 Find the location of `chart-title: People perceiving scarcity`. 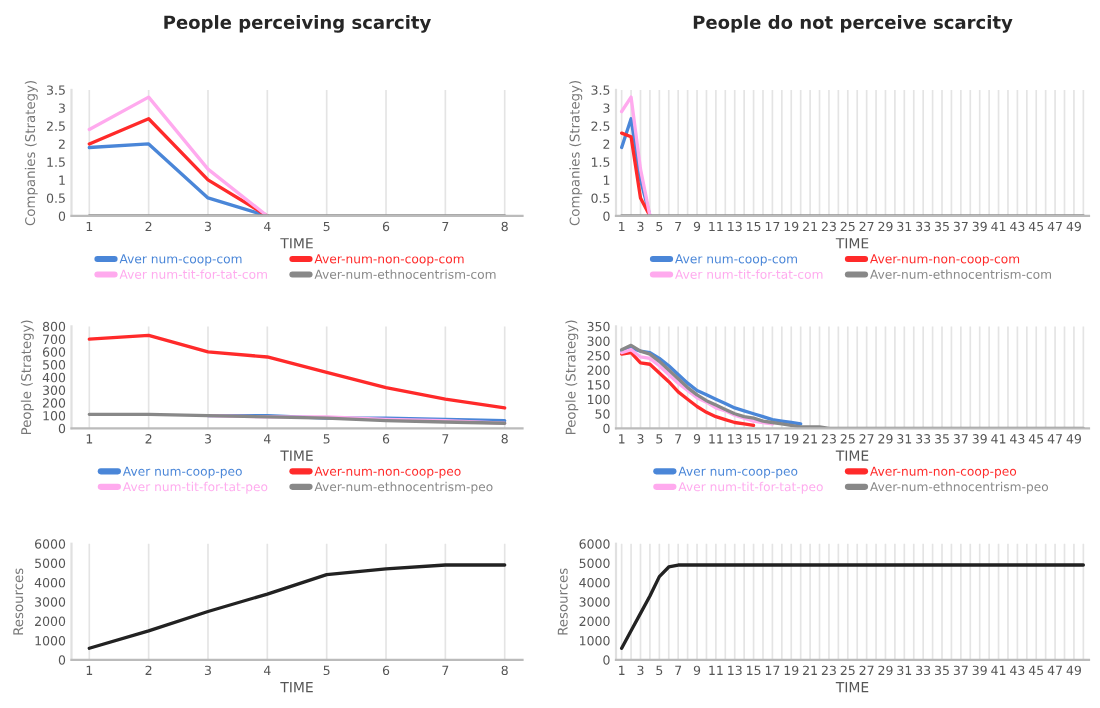

chart-title: People perceiving scarcity is located at coordinates (297, 24).